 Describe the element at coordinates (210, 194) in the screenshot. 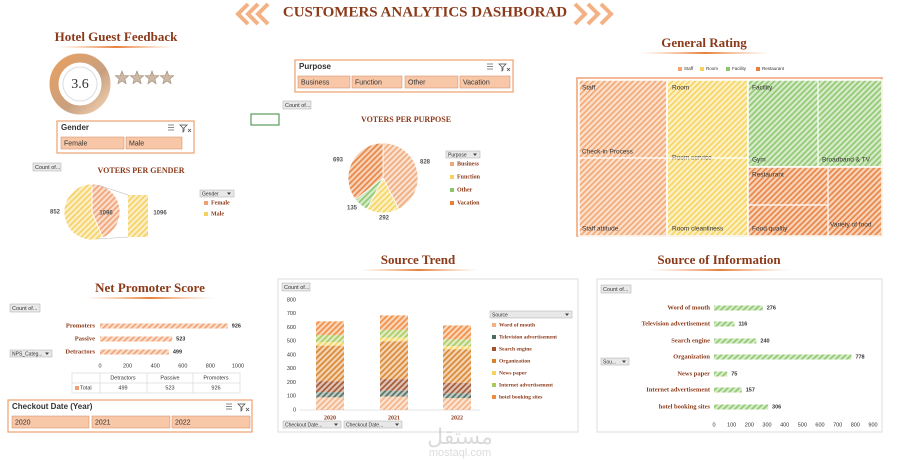

I see `dropdown-label: Gender` at that location.